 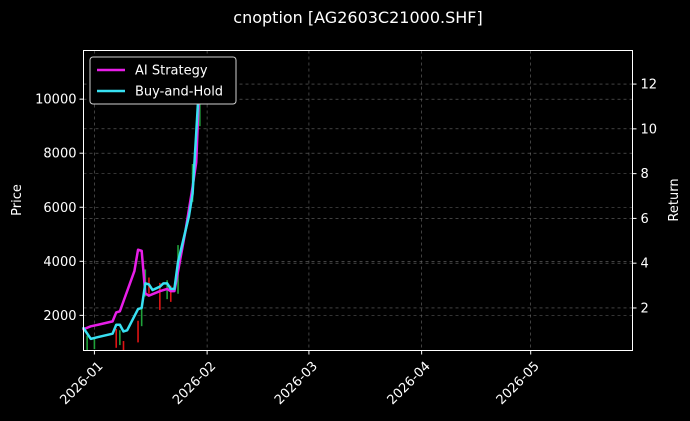 What do you see at coordinates (645, 174) in the screenshot?
I see `right-y-tick-label: 8` at bounding box center [645, 174].